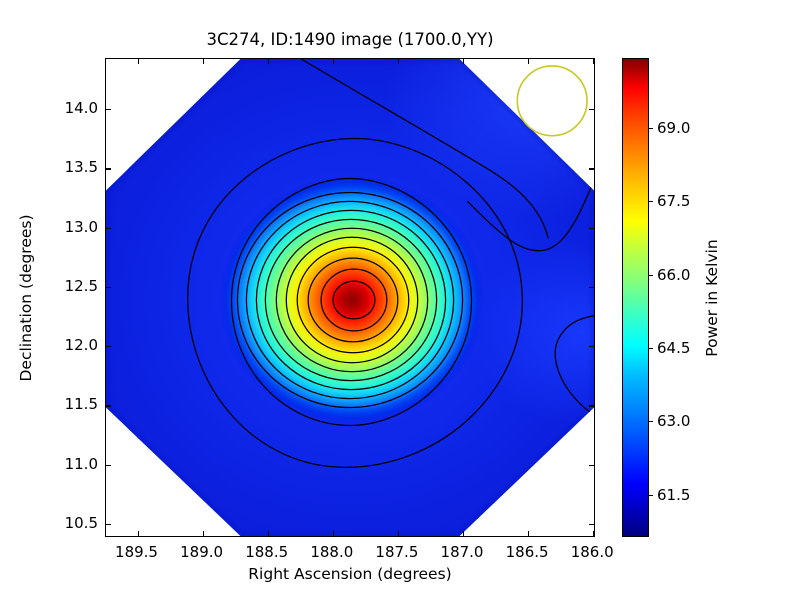  What do you see at coordinates (462, 552) in the screenshot?
I see `x-tick-label: 187.0` at bounding box center [462, 552].